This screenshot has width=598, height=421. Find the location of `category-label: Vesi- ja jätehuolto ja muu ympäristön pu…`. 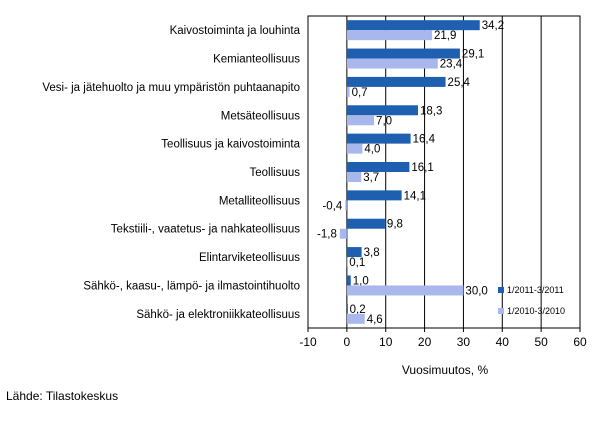

category-label: Vesi- ja jätehuolto ja muu ympäristön pu… is located at coordinates (171, 88).